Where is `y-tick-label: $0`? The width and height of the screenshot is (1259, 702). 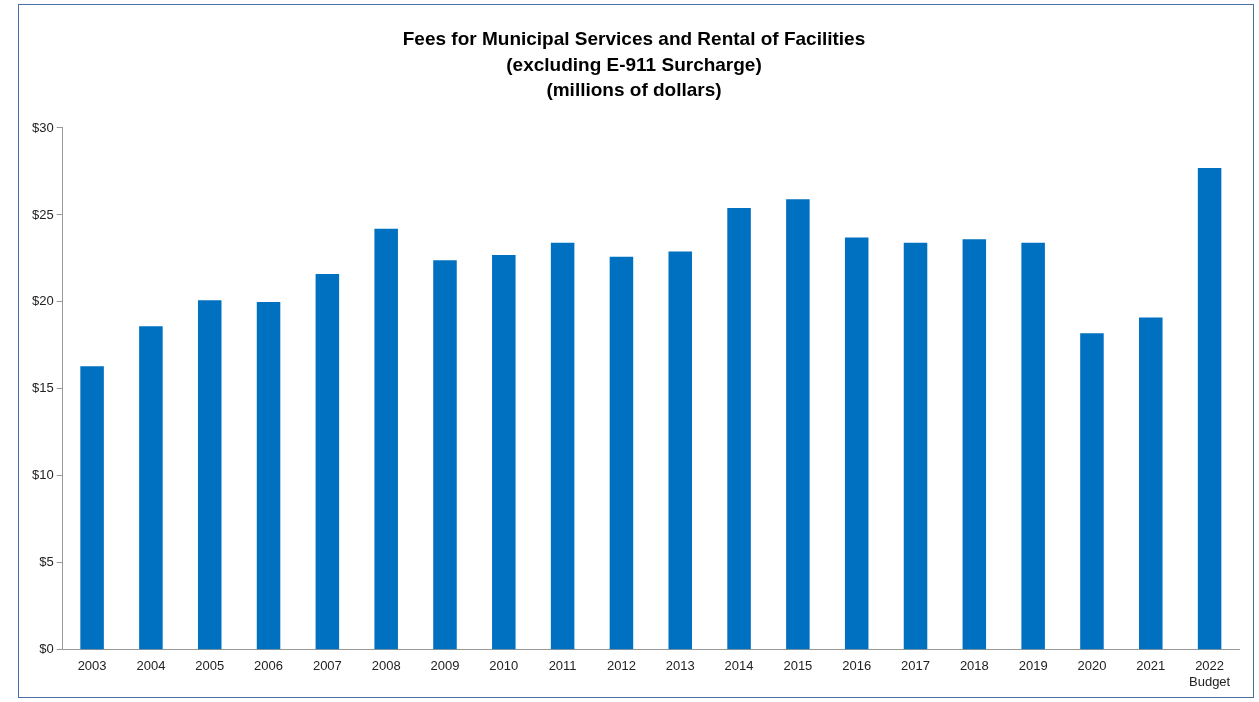 y-tick-label: $0 is located at coordinates (46, 649).